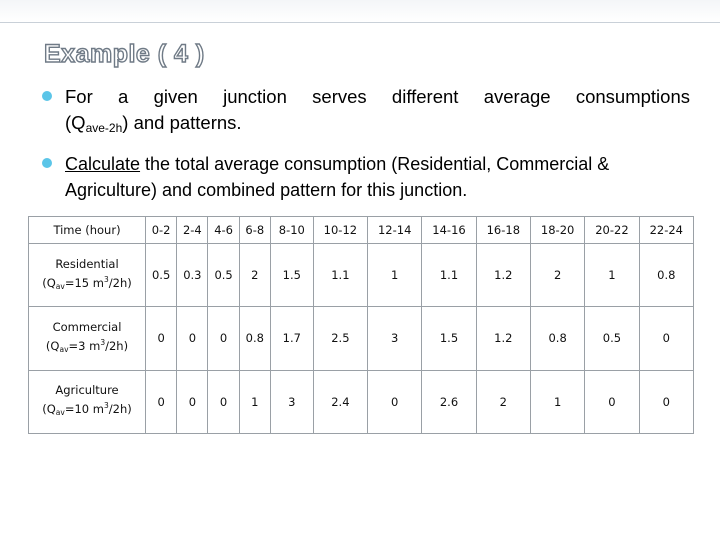 This screenshot has width=720, height=540. What do you see at coordinates (104, 128) in the screenshot?
I see `q-subscript: ave-2h` at bounding box center [104, 128].